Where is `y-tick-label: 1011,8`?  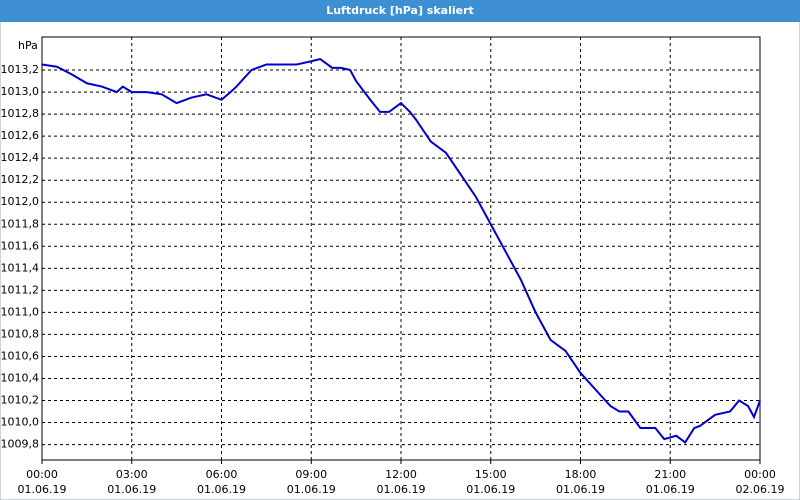 y-tick-label: 1011,8 is located at coordinates (20, 223).